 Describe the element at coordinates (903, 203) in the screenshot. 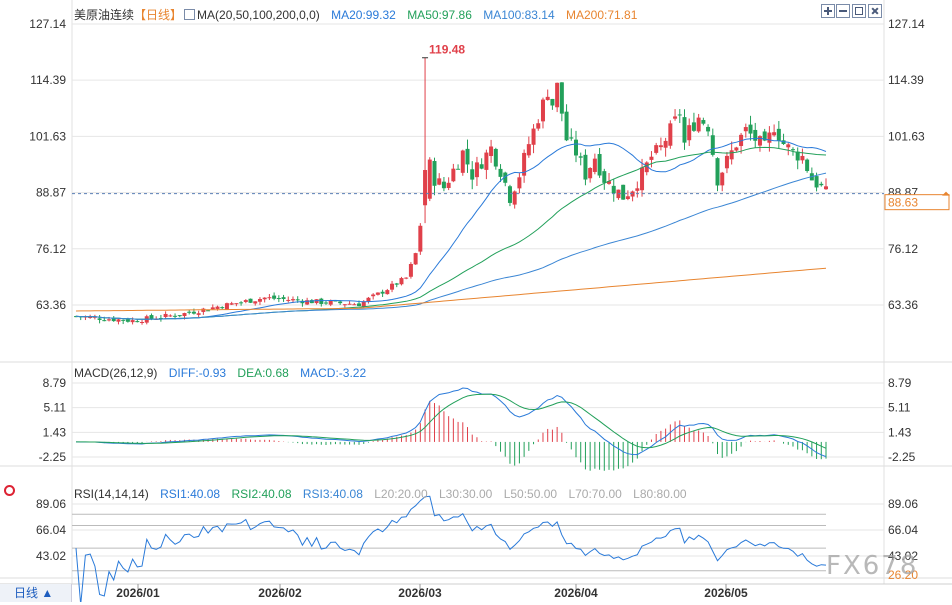

I see `last-price-label: 88.63` at that location.